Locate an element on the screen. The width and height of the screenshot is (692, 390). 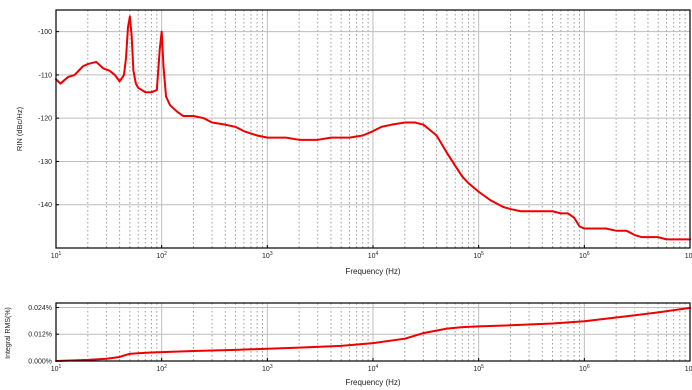
rin-x-tick-label: 10¹ is located at coordinates (56, 255).